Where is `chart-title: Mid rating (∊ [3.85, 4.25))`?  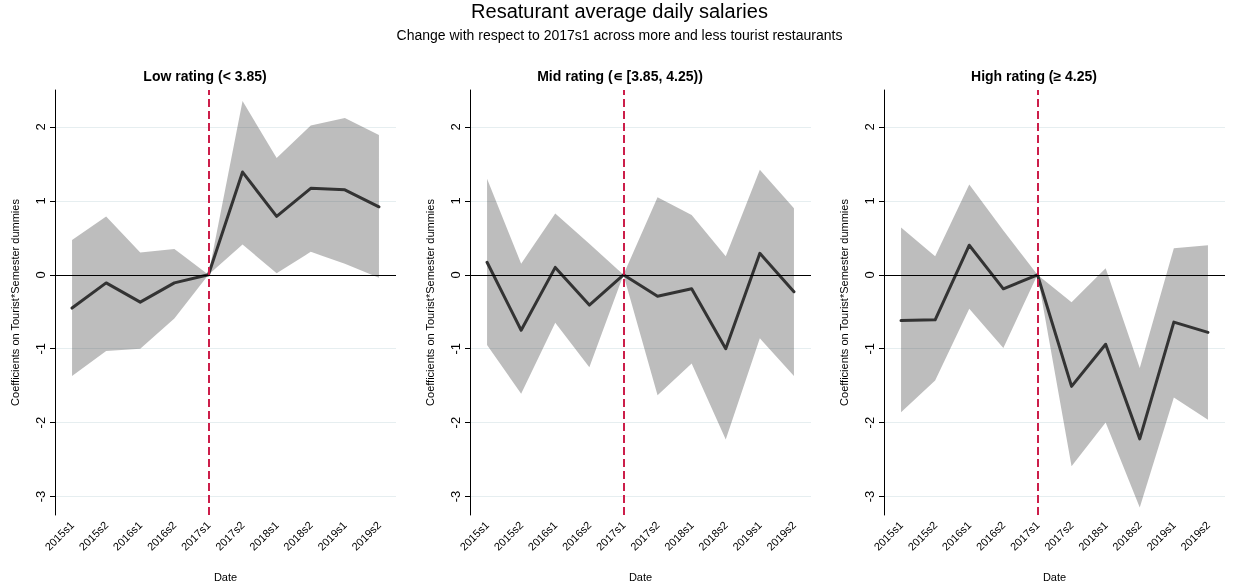
chart-title: Mid rating (∊ [3.85, 4.25)) is located at coordinates (619, 76).